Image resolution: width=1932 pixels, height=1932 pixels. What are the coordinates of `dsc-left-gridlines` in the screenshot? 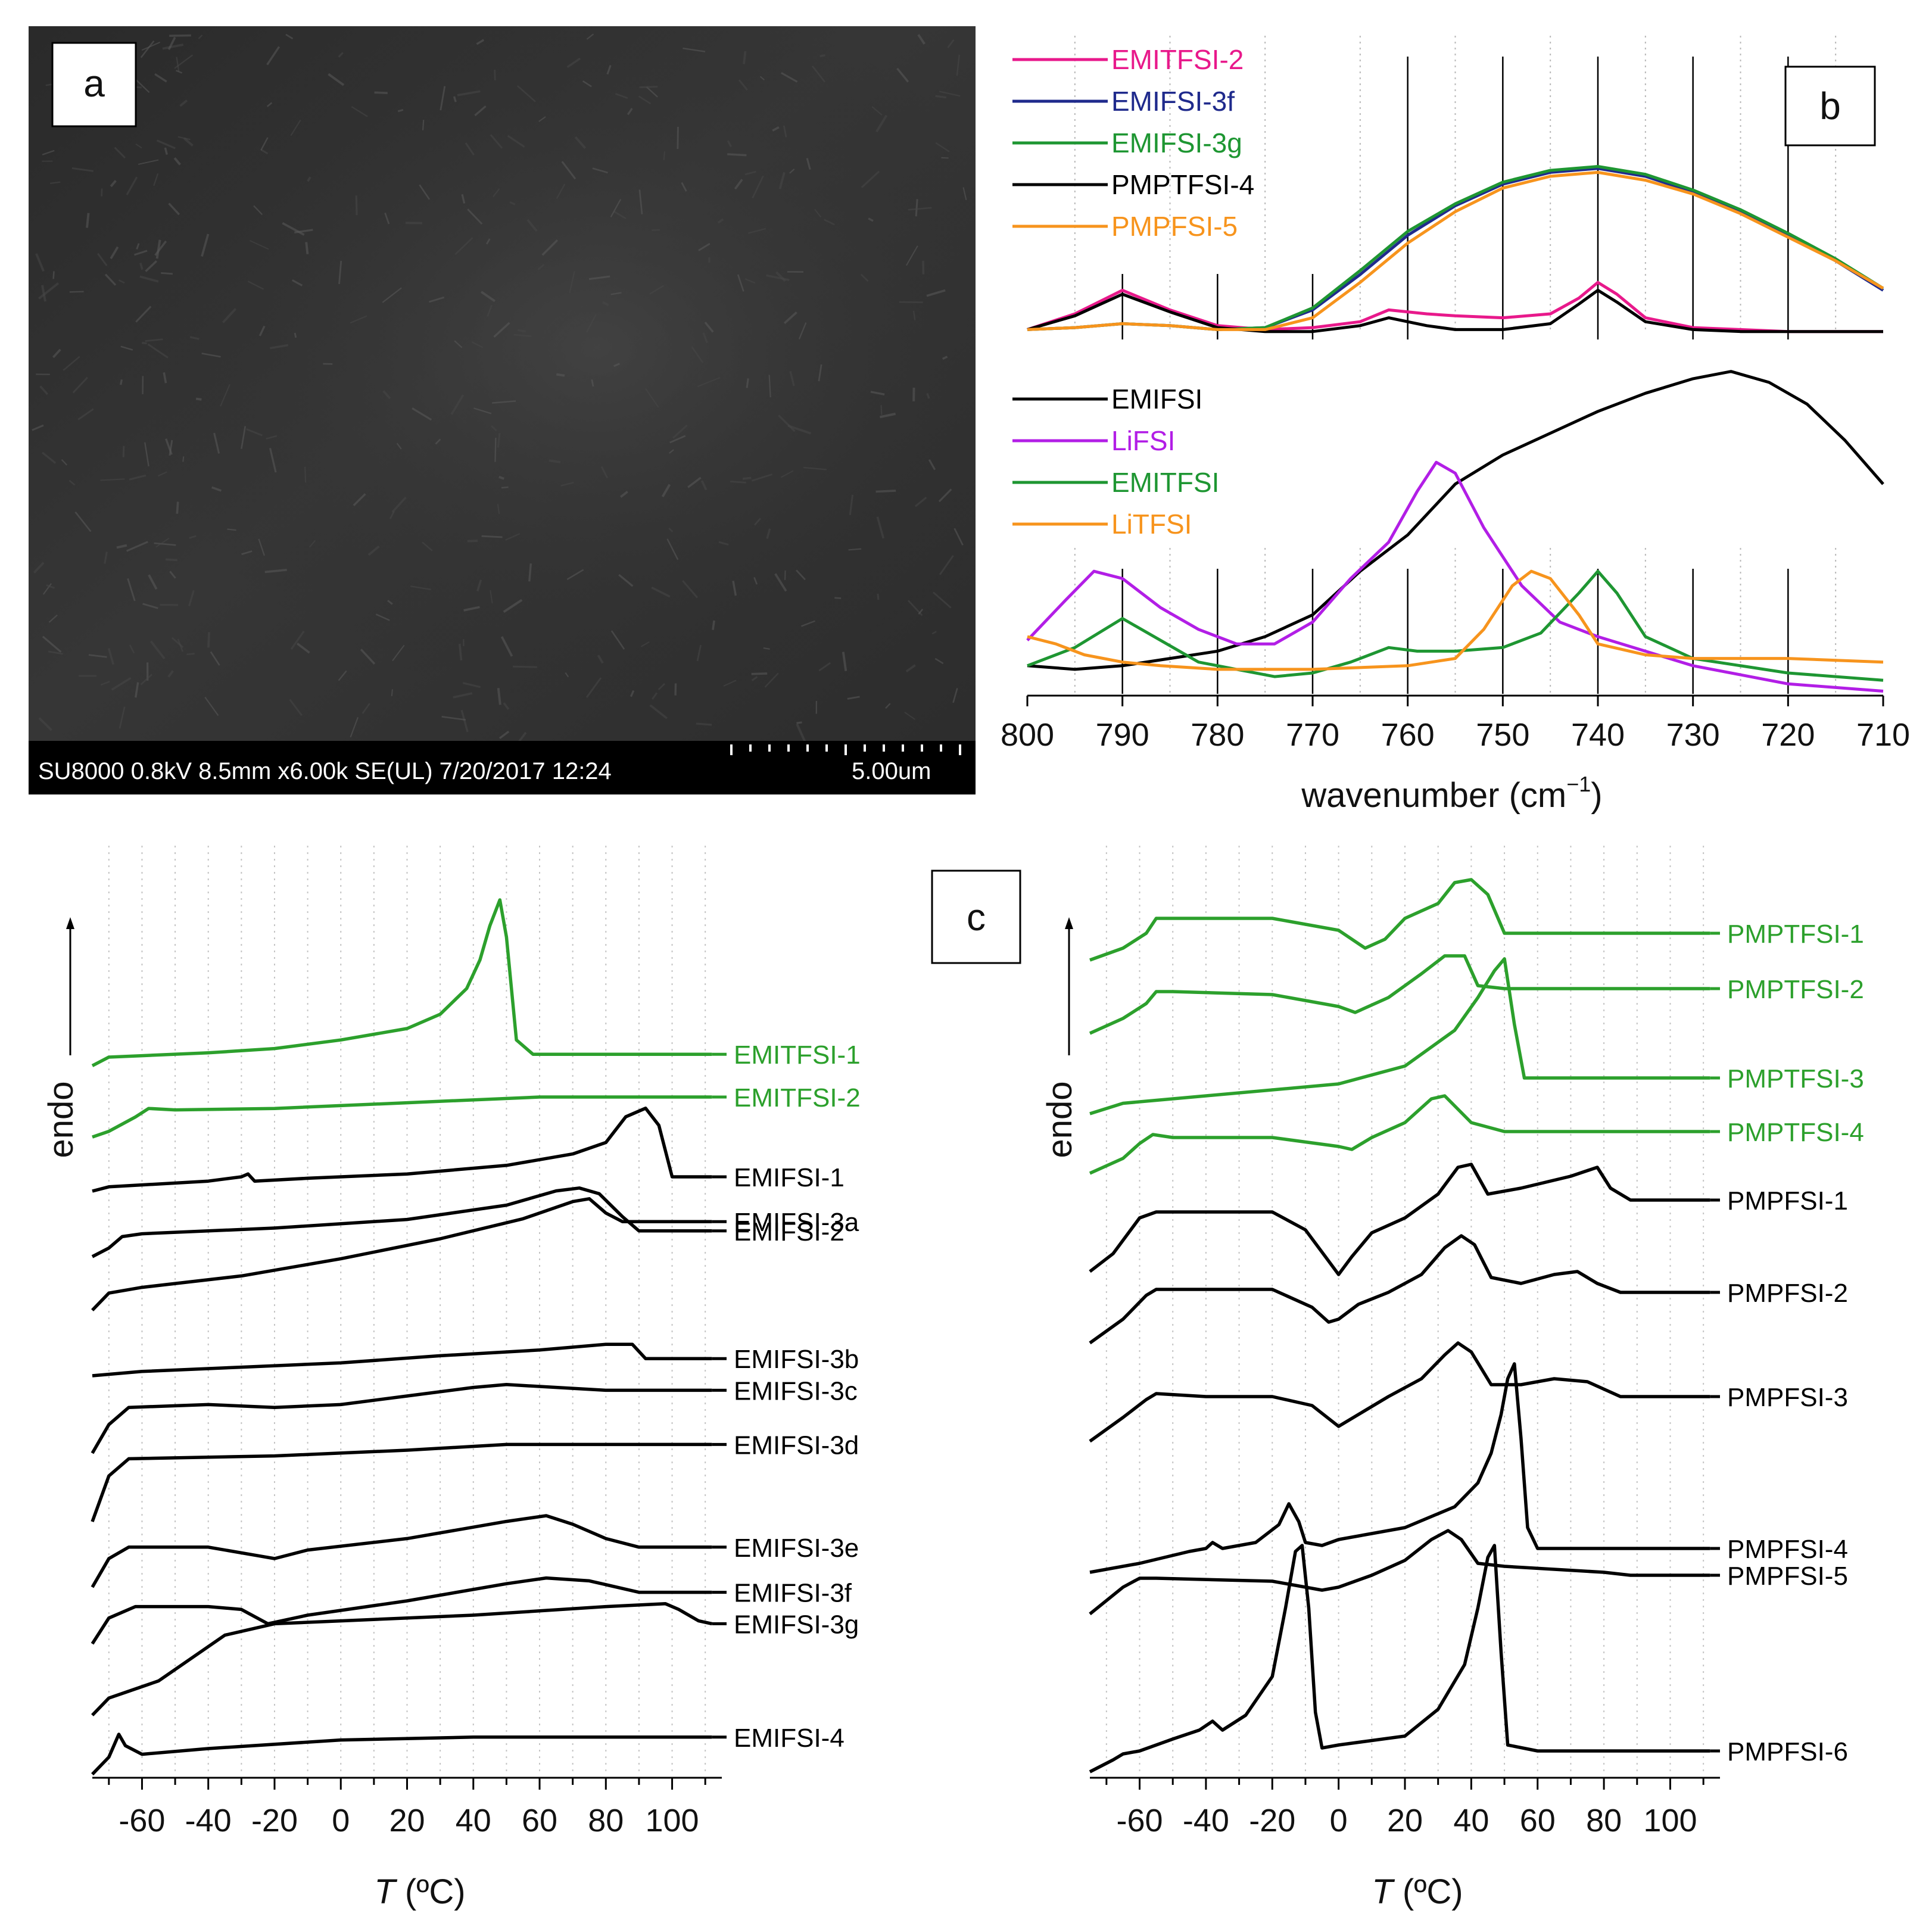 It's located at (407, 1309).